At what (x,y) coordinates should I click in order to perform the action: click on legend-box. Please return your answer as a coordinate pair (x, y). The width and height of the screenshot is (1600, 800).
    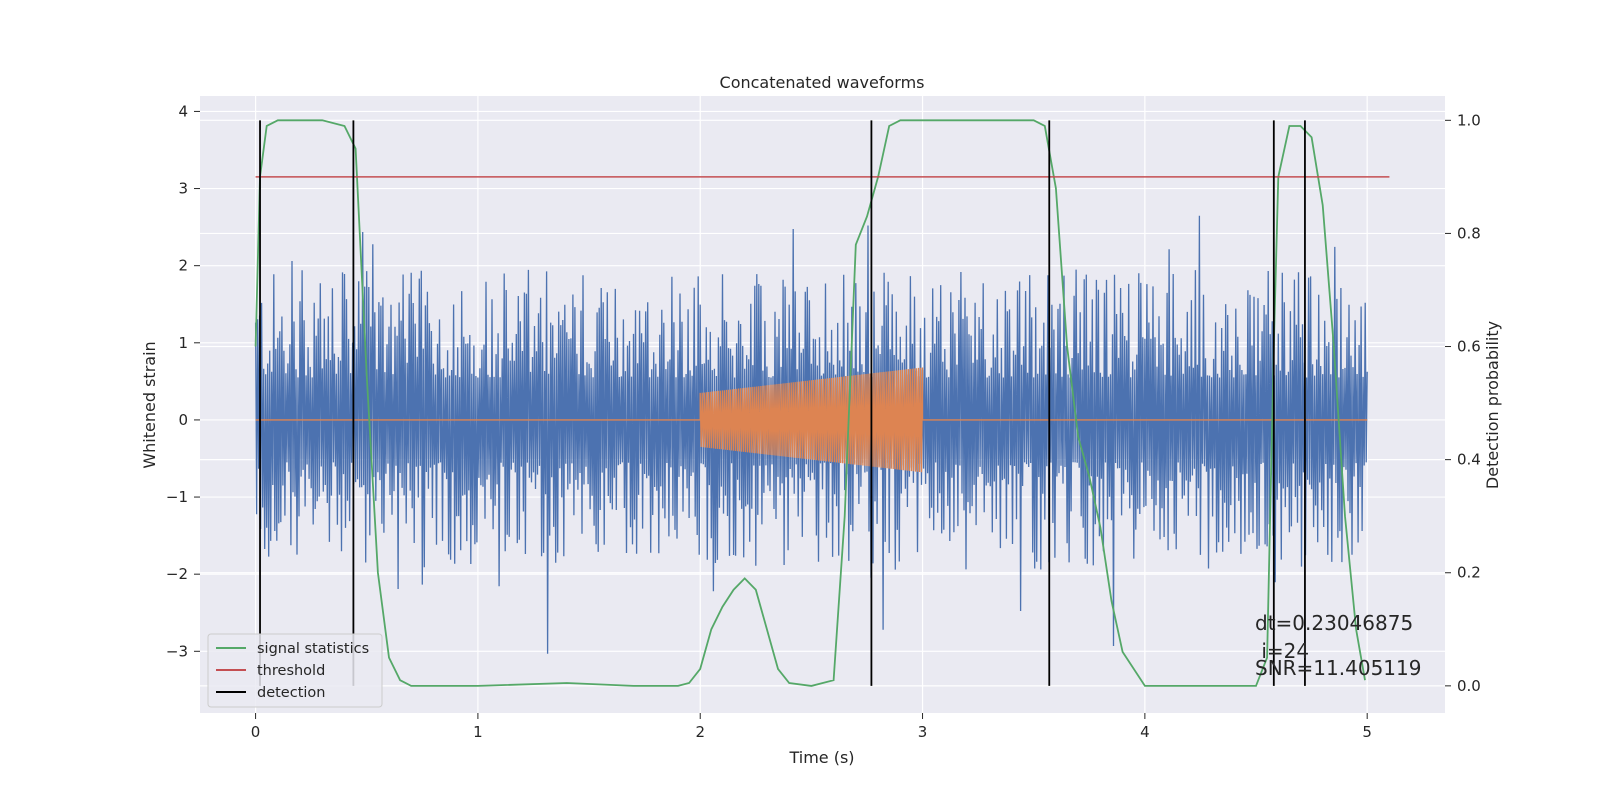
    Looking at the image, I should click on (295, 670).